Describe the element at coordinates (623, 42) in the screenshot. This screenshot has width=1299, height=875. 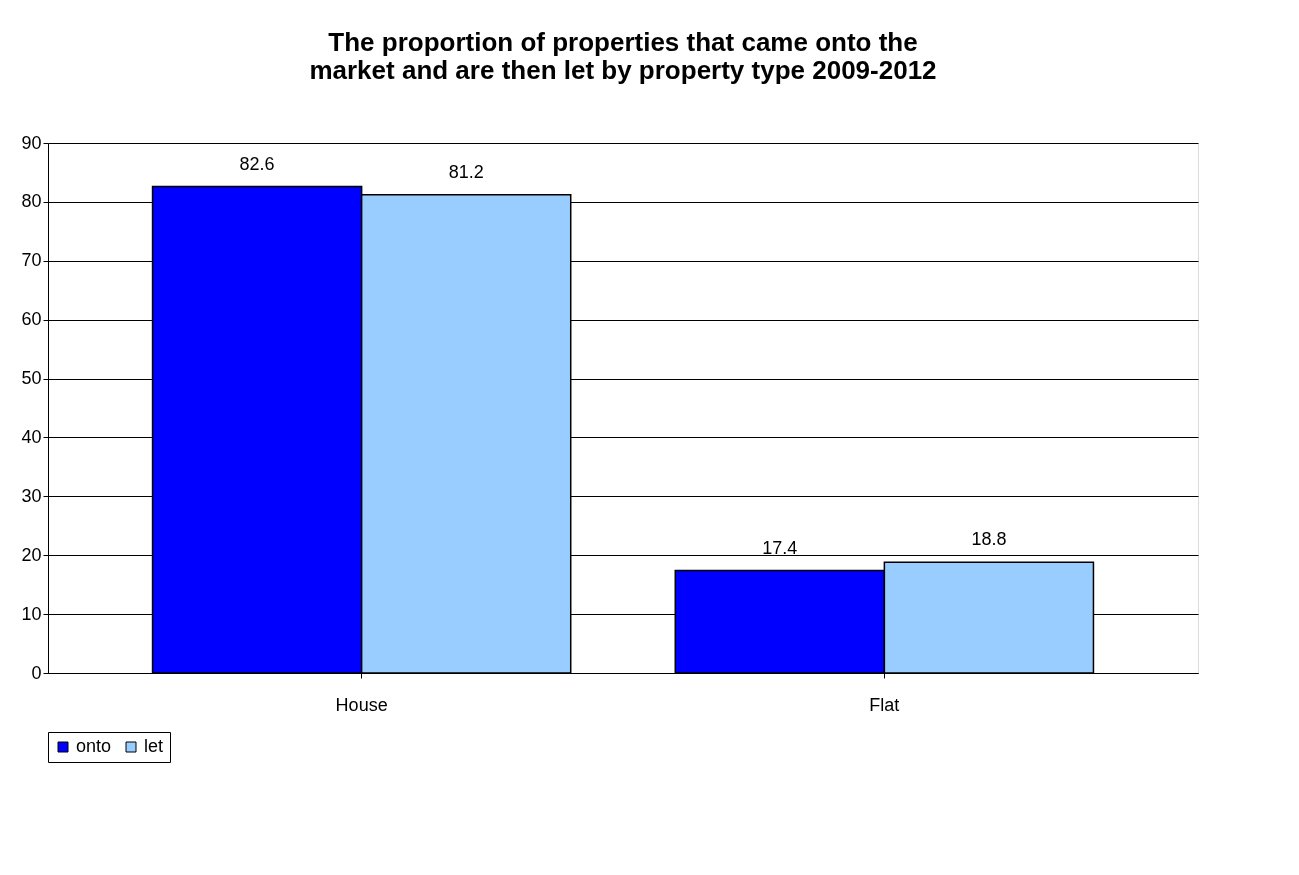
I see `text: The proportion of properties that came onto the` at that location.